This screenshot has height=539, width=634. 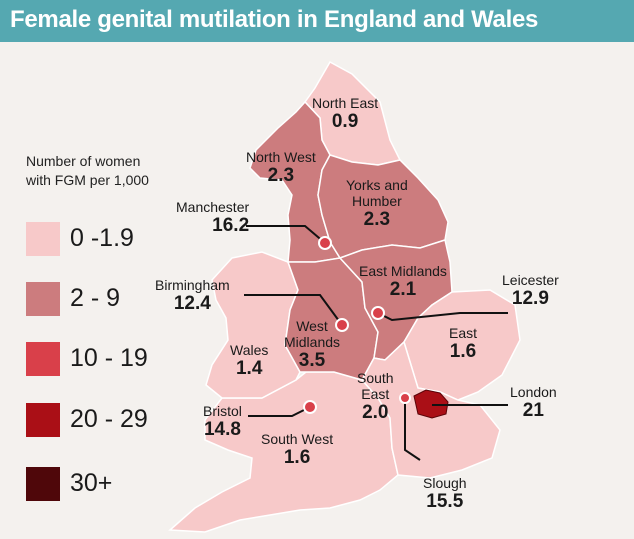 What do you see at coordinates (222, 421) in the screenshot?
I see `city-label-bristol: Bristol 14.8` at bounding box center [222, 421].